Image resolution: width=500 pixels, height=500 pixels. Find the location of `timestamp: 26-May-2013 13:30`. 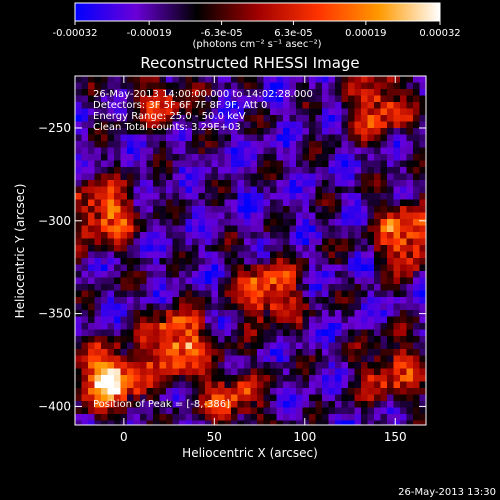

timestamp: 26-May-2013 13:30 is located at coordinates (447, 492).